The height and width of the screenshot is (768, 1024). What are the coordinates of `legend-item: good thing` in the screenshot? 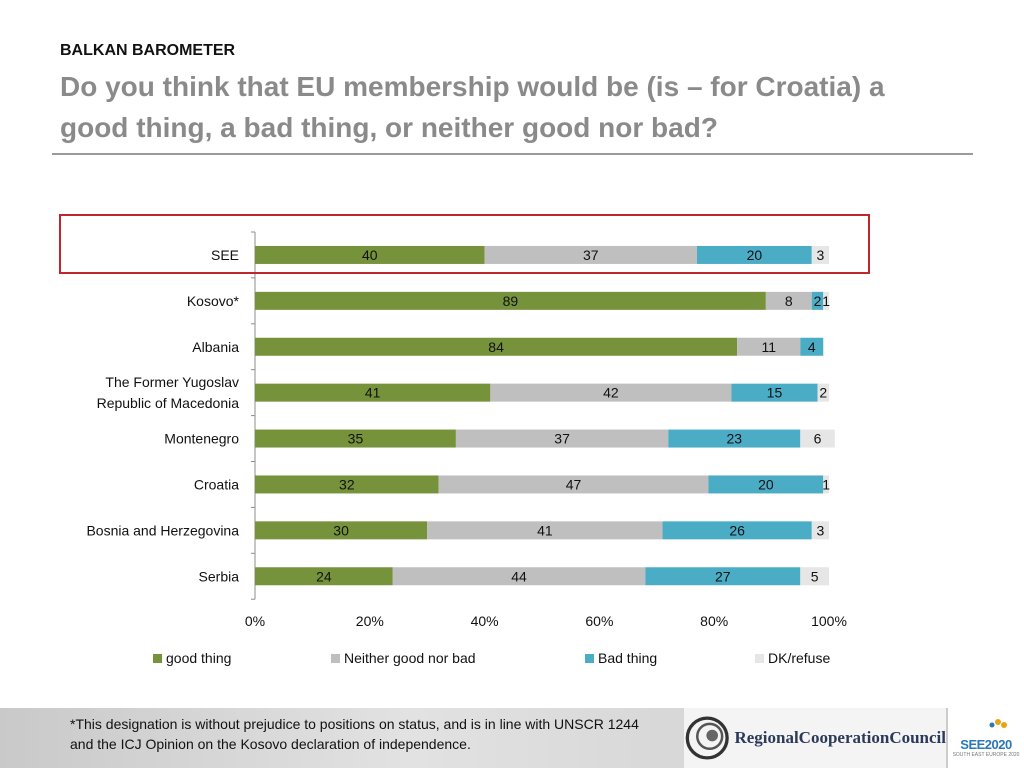 It's located at (192, 658).